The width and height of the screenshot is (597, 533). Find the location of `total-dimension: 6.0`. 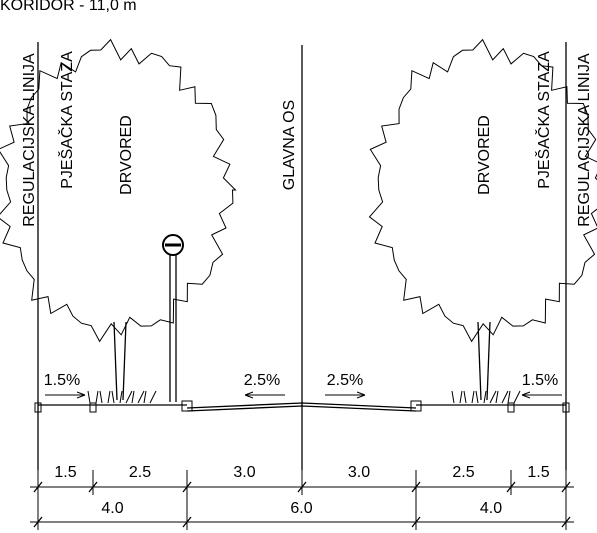

total-dimension: 6.0 is located at coordinates (301, 508).